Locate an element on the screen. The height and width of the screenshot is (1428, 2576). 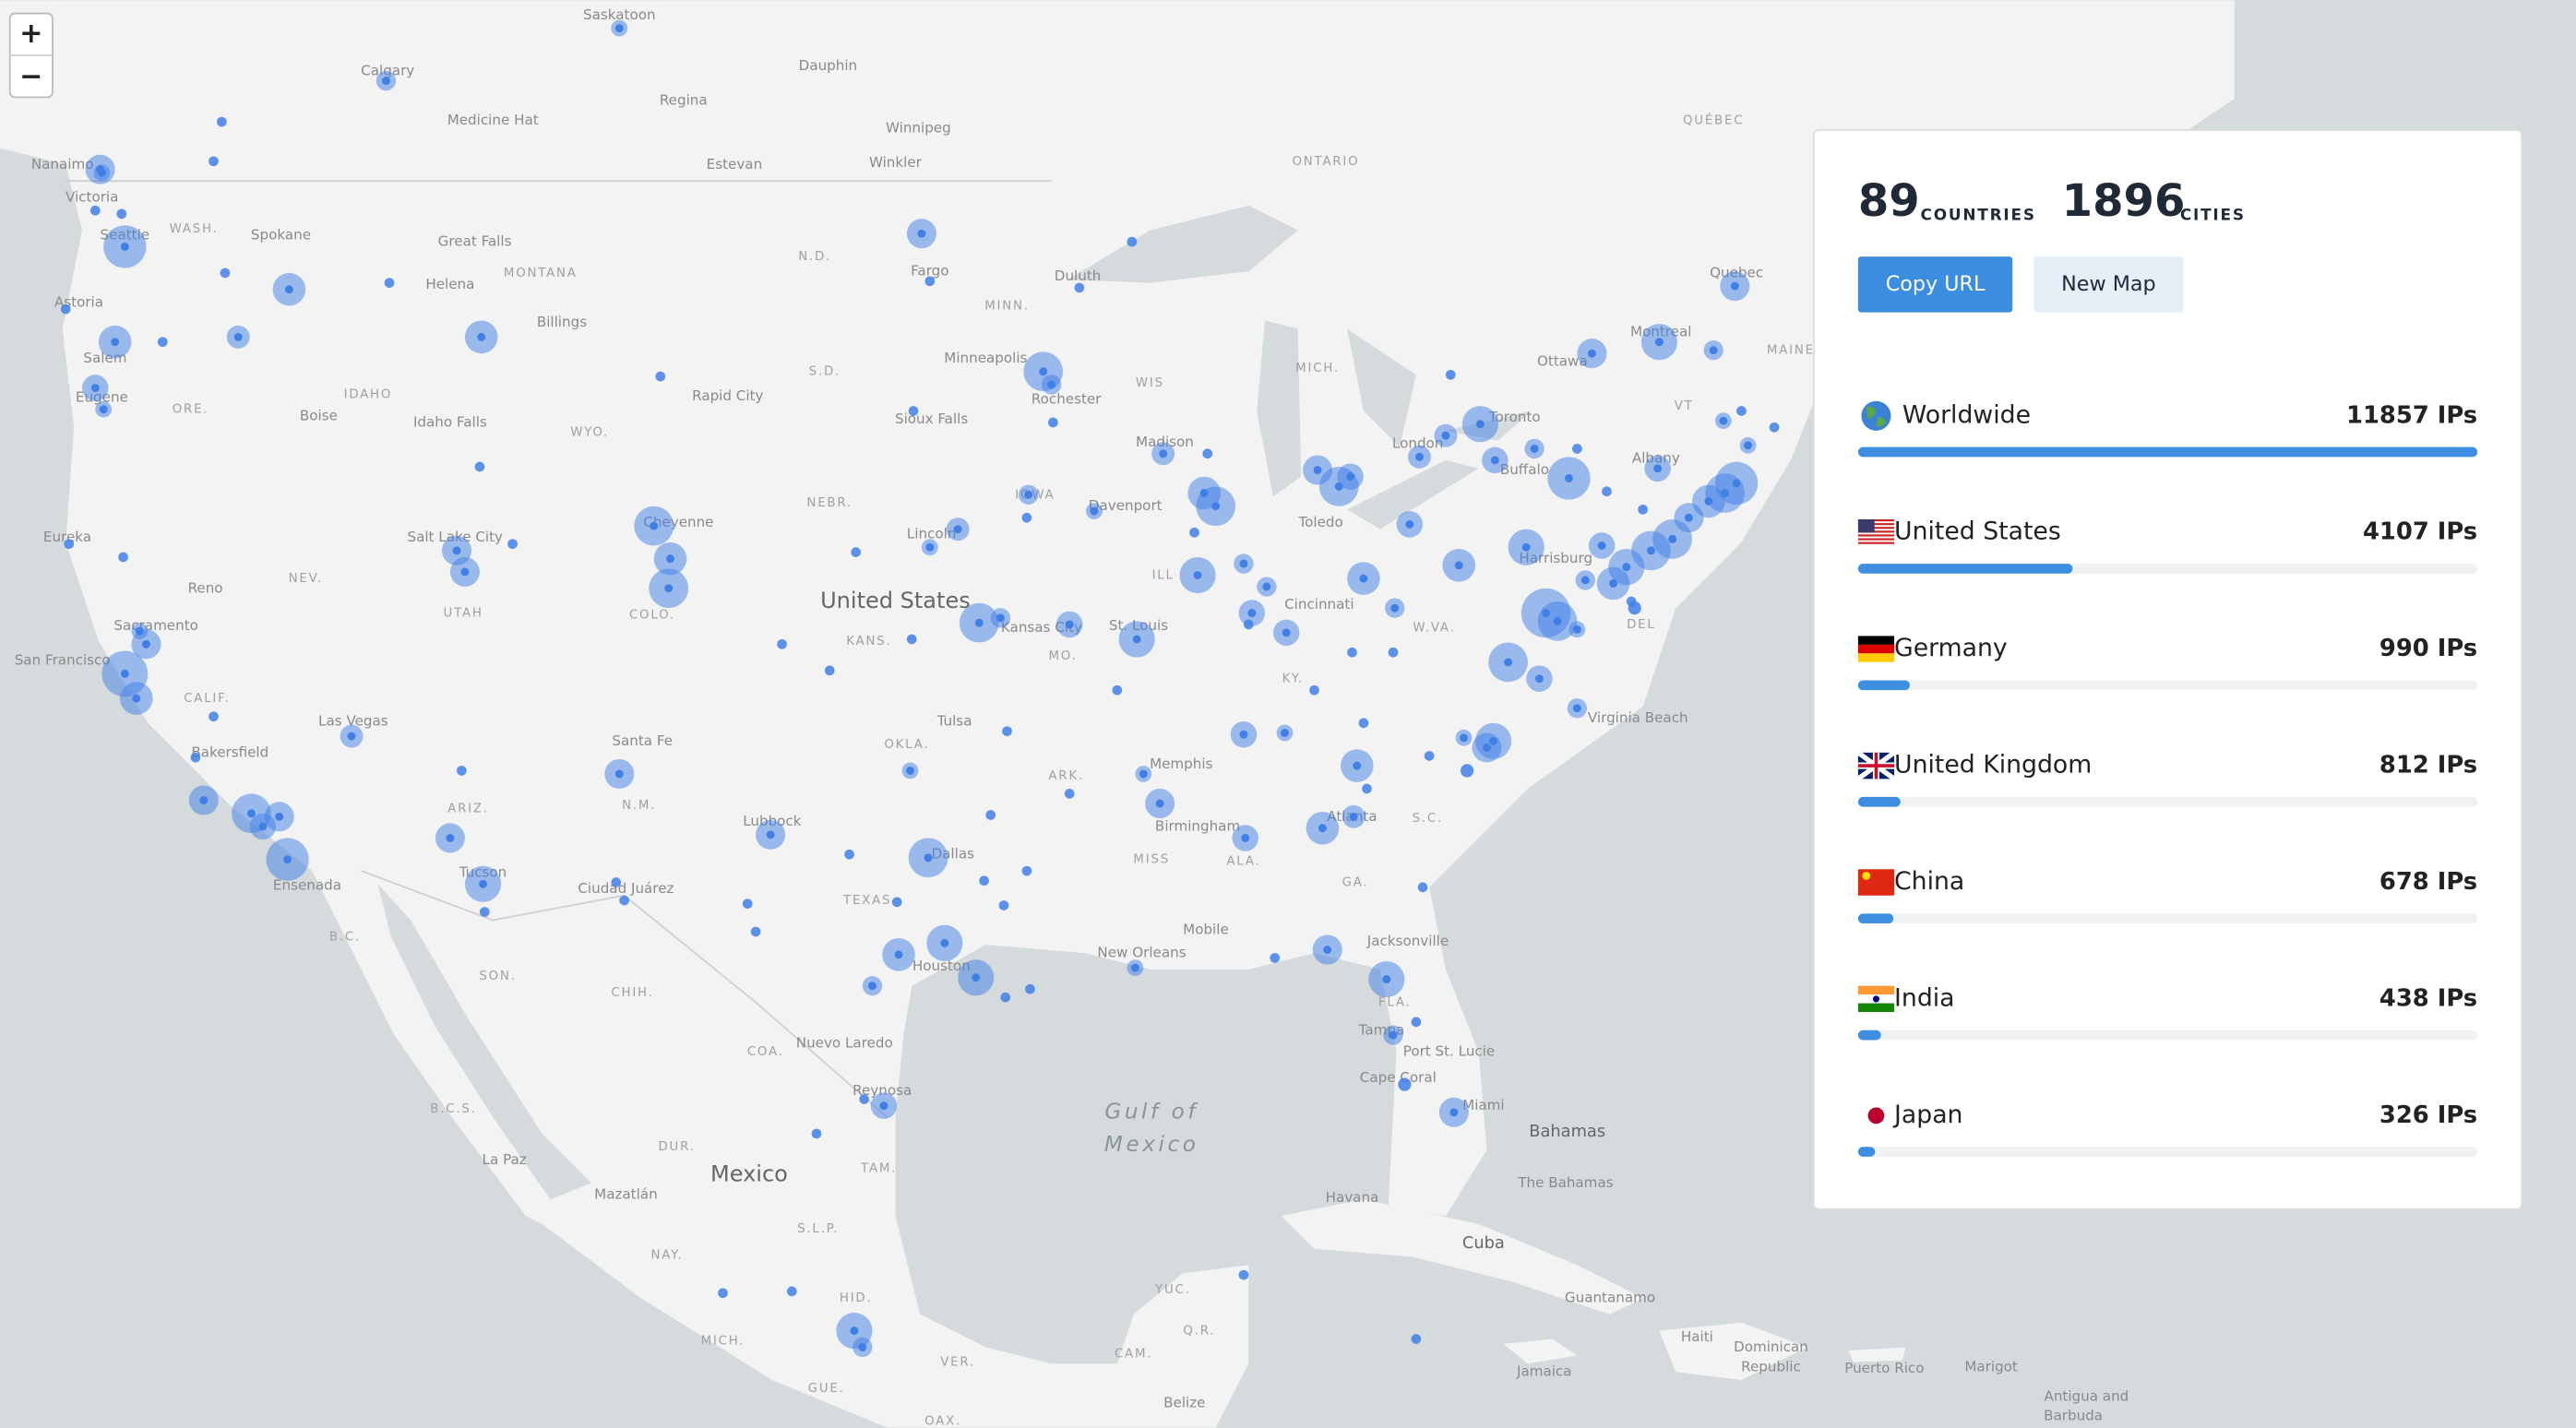
new-map-label: New Map is located at coordinates (2108, 284).